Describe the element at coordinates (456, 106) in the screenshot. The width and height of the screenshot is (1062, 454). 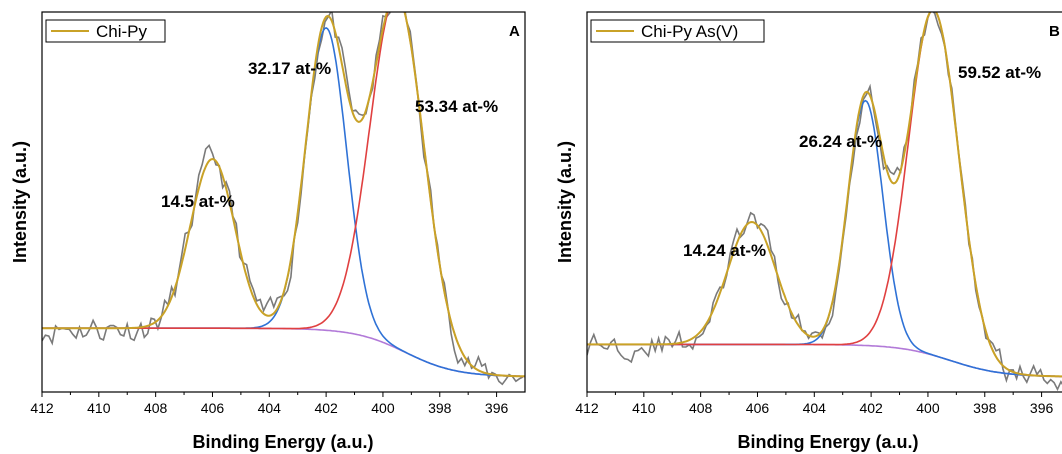
I see `annotation-peak-3: 53.34 at-%` at that location.